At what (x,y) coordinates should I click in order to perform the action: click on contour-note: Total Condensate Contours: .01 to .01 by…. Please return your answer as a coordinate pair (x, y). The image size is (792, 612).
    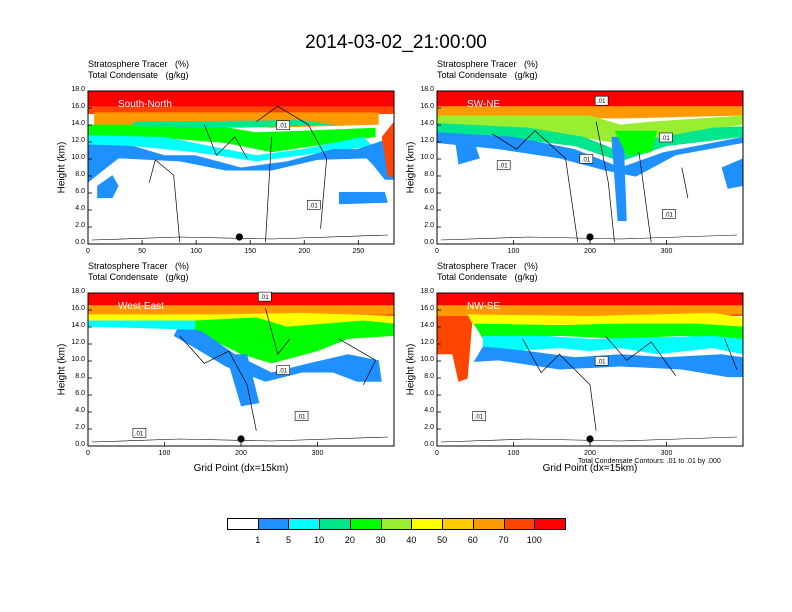
    Looking at the image, I should click on (649, 461).